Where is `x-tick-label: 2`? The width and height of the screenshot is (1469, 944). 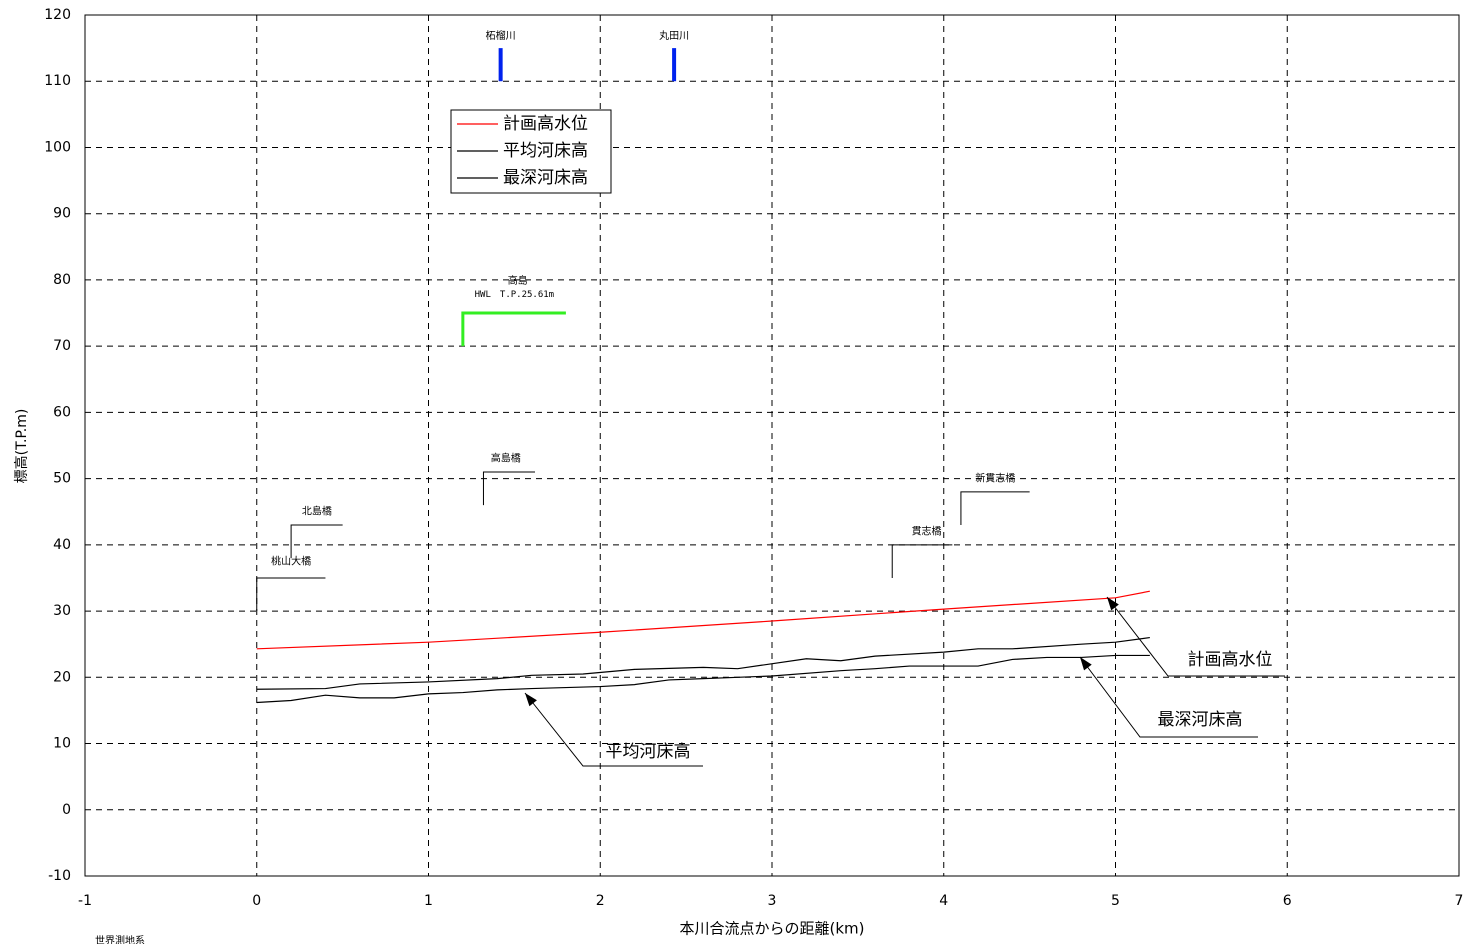 x-tick-label: 2 is located at coordinates (600, 901).